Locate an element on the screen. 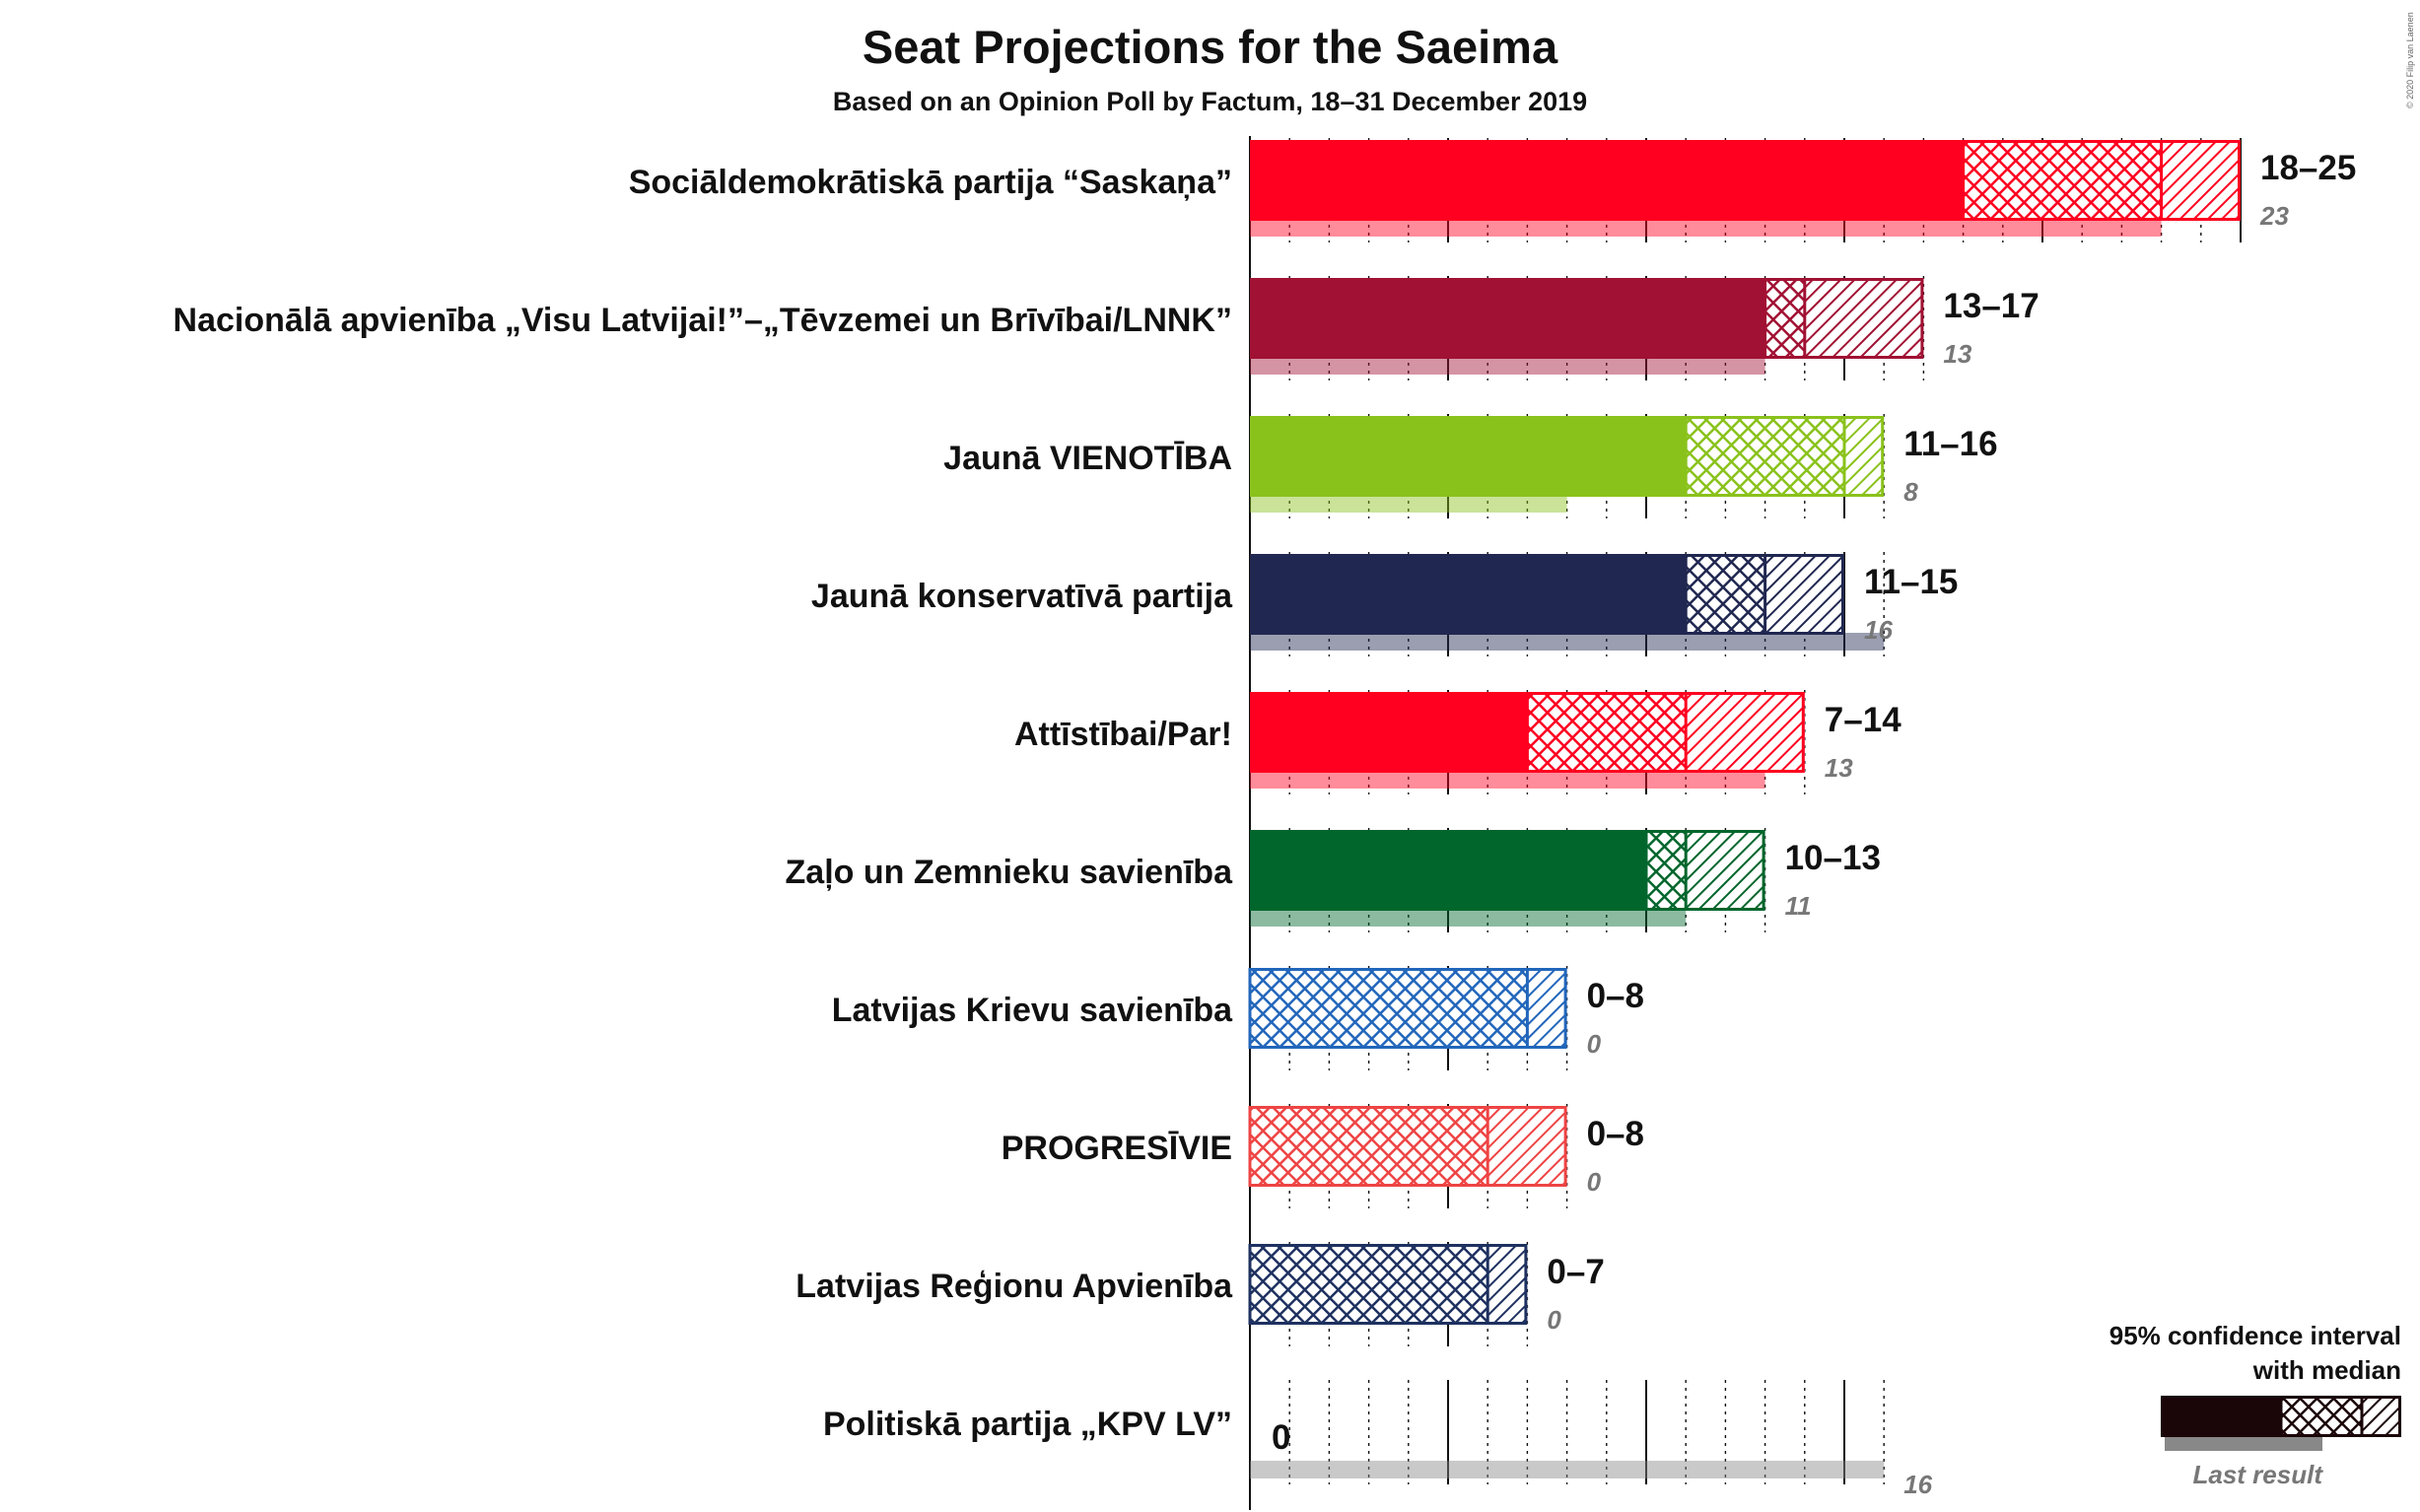 This screenshot has height=1512, width=2420. party-label: Jaunā VIENOTĪBA is located at coordinates (1087, 459).